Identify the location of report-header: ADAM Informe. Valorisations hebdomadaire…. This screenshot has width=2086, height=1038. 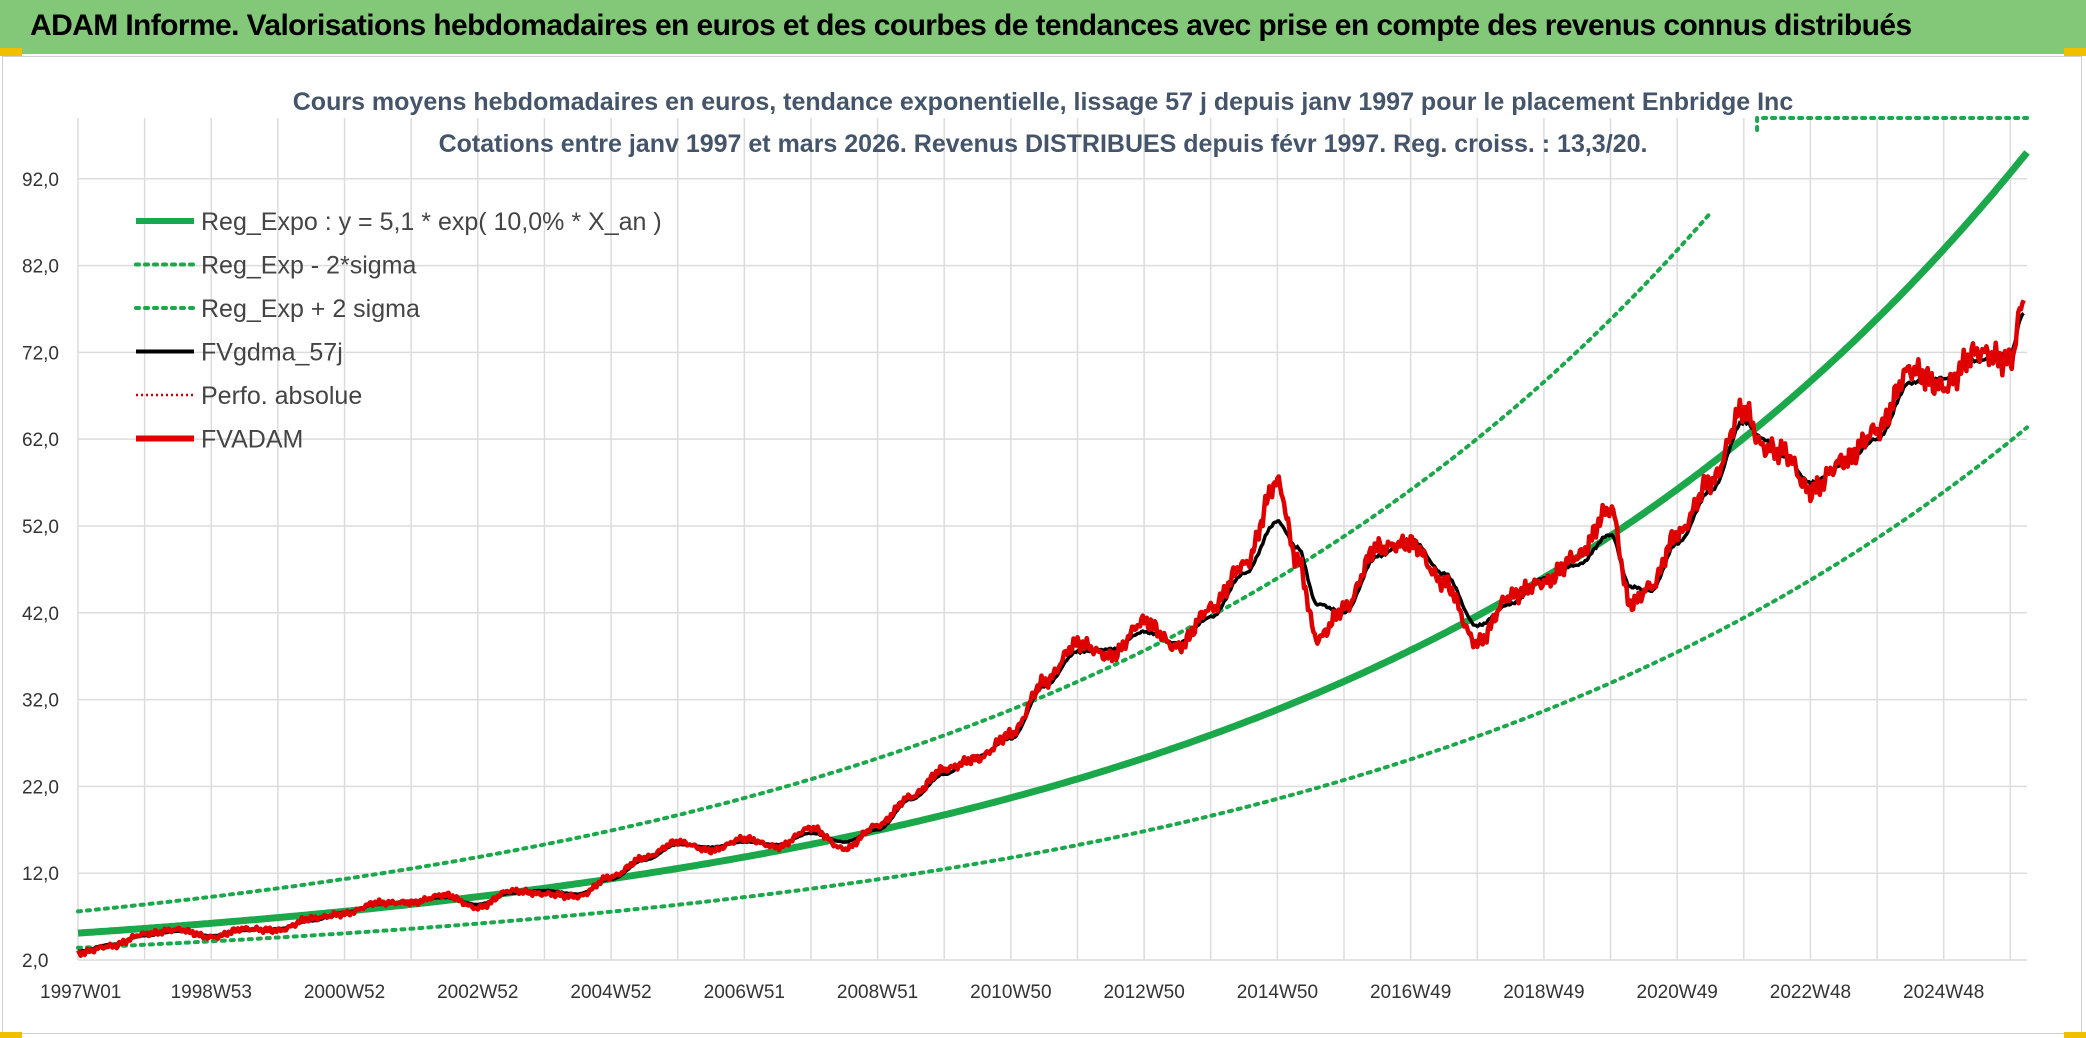
(1043, 28).